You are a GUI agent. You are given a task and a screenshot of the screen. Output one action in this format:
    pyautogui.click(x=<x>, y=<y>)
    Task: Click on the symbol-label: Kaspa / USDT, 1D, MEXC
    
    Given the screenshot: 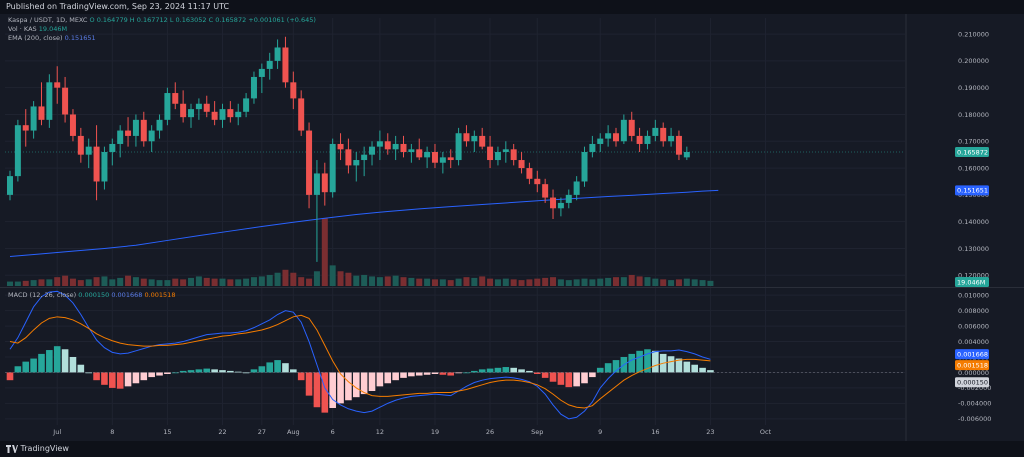 What is the action you would take?
    pyautogui.click(x=48, y=20)
    